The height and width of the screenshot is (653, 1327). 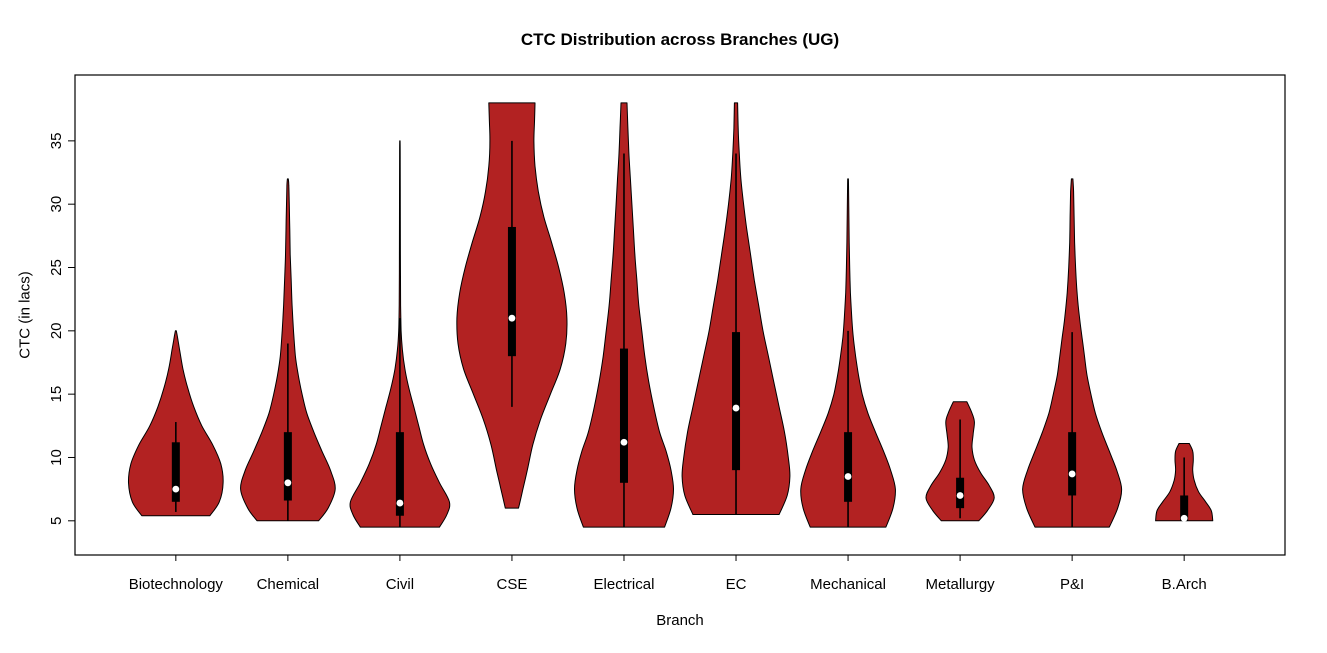 I want to click on x-category-label: EC, so click(x=736, y=584).